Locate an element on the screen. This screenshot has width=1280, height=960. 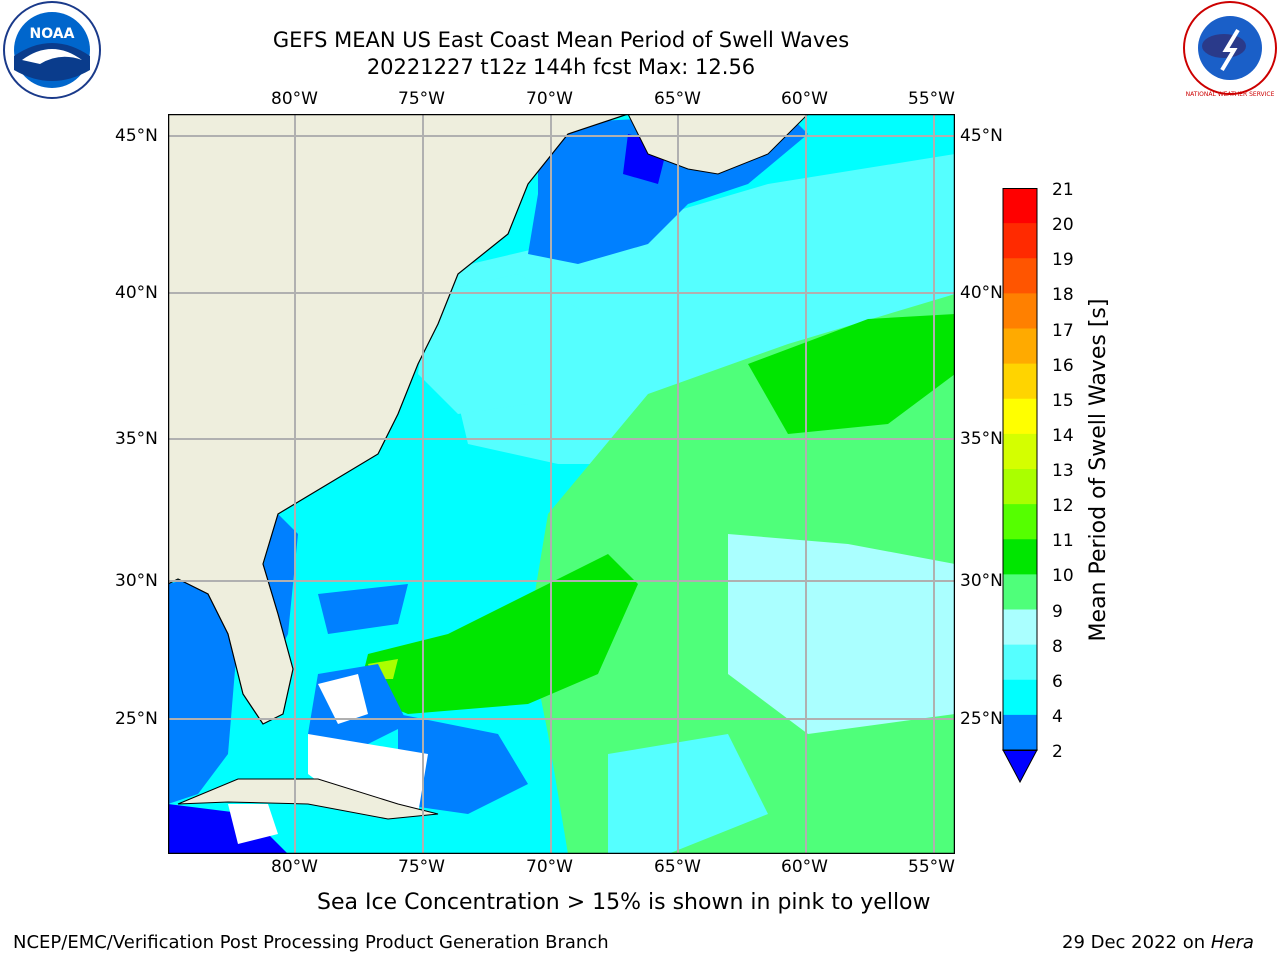
colorbar-tick-label: 18 is located at coordinates (1063, 295).